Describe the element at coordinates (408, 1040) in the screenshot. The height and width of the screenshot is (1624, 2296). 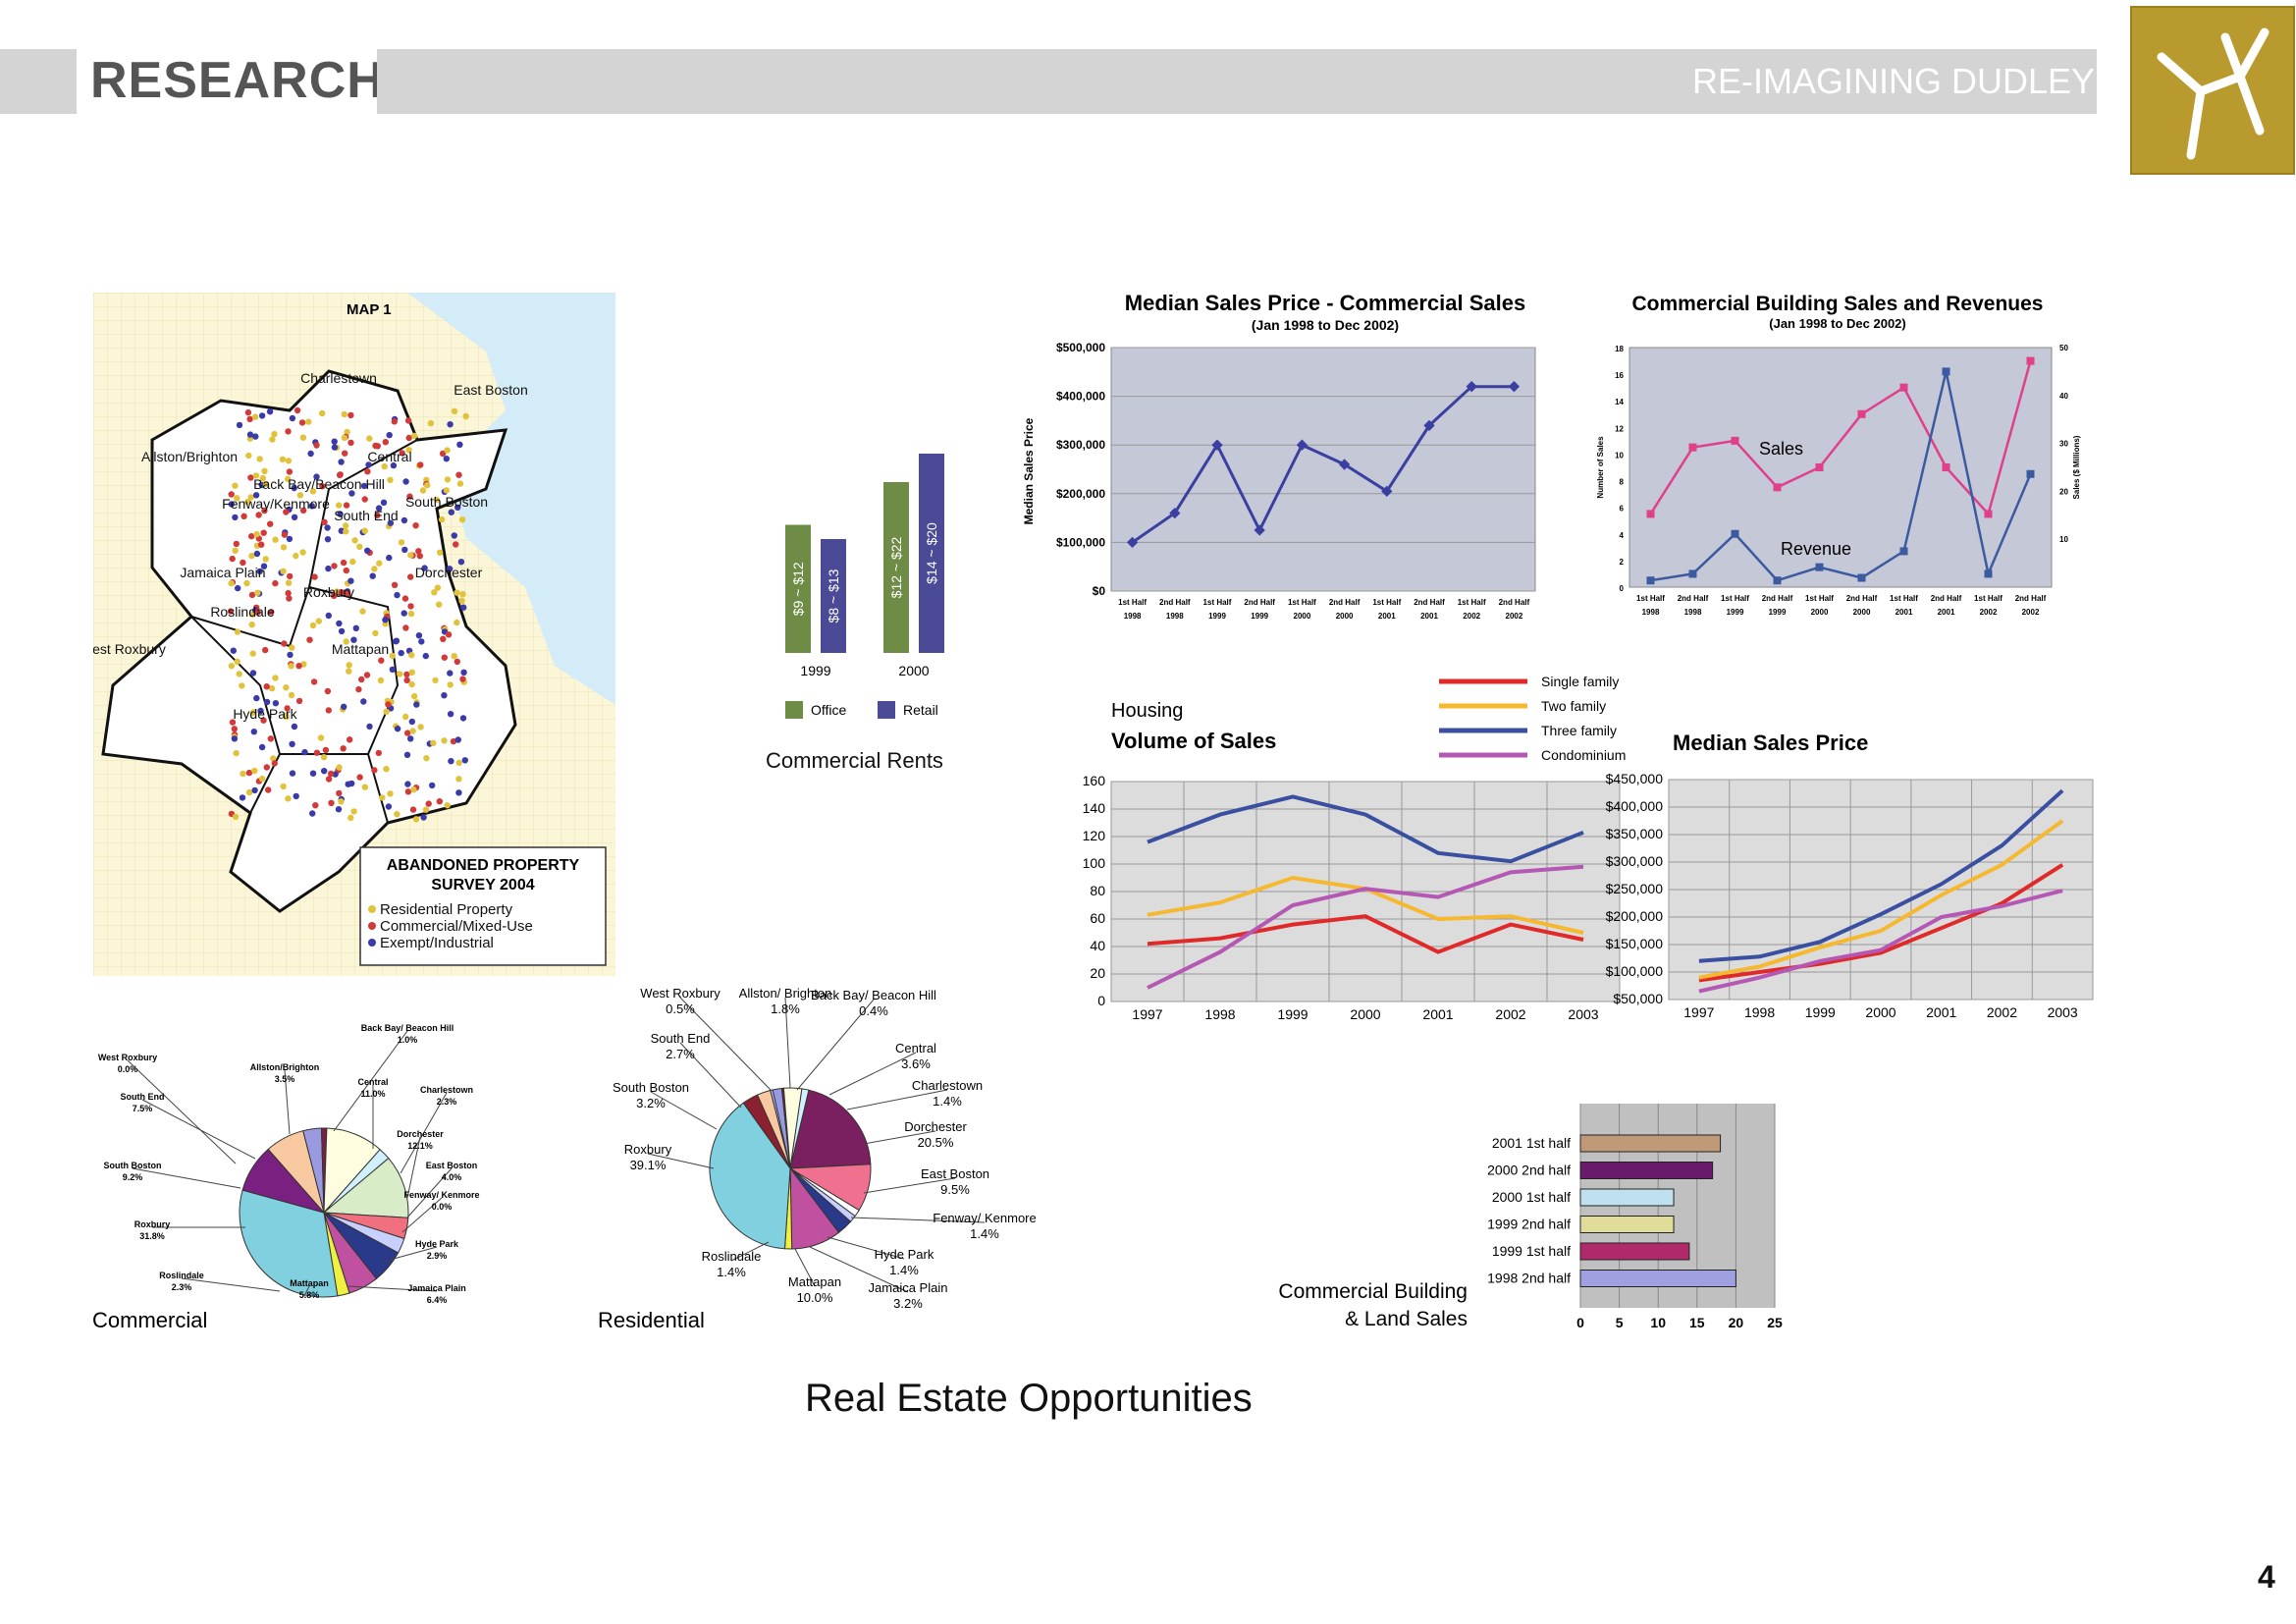
I see `pie-value: 1.0%` at that location.